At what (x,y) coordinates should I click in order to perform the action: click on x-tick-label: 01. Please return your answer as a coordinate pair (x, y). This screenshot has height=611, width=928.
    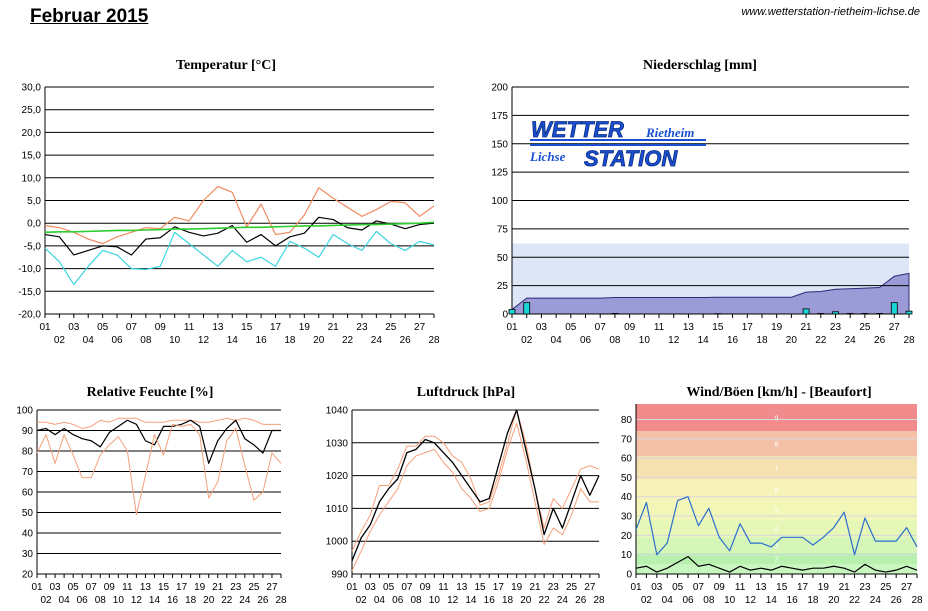
    Looking at the image, I should click on (352, 587).